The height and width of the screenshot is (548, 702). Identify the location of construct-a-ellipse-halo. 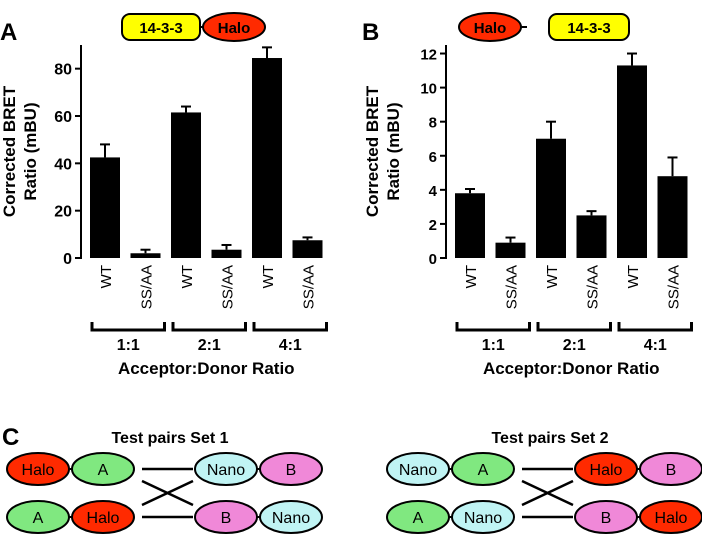
(234, 27).